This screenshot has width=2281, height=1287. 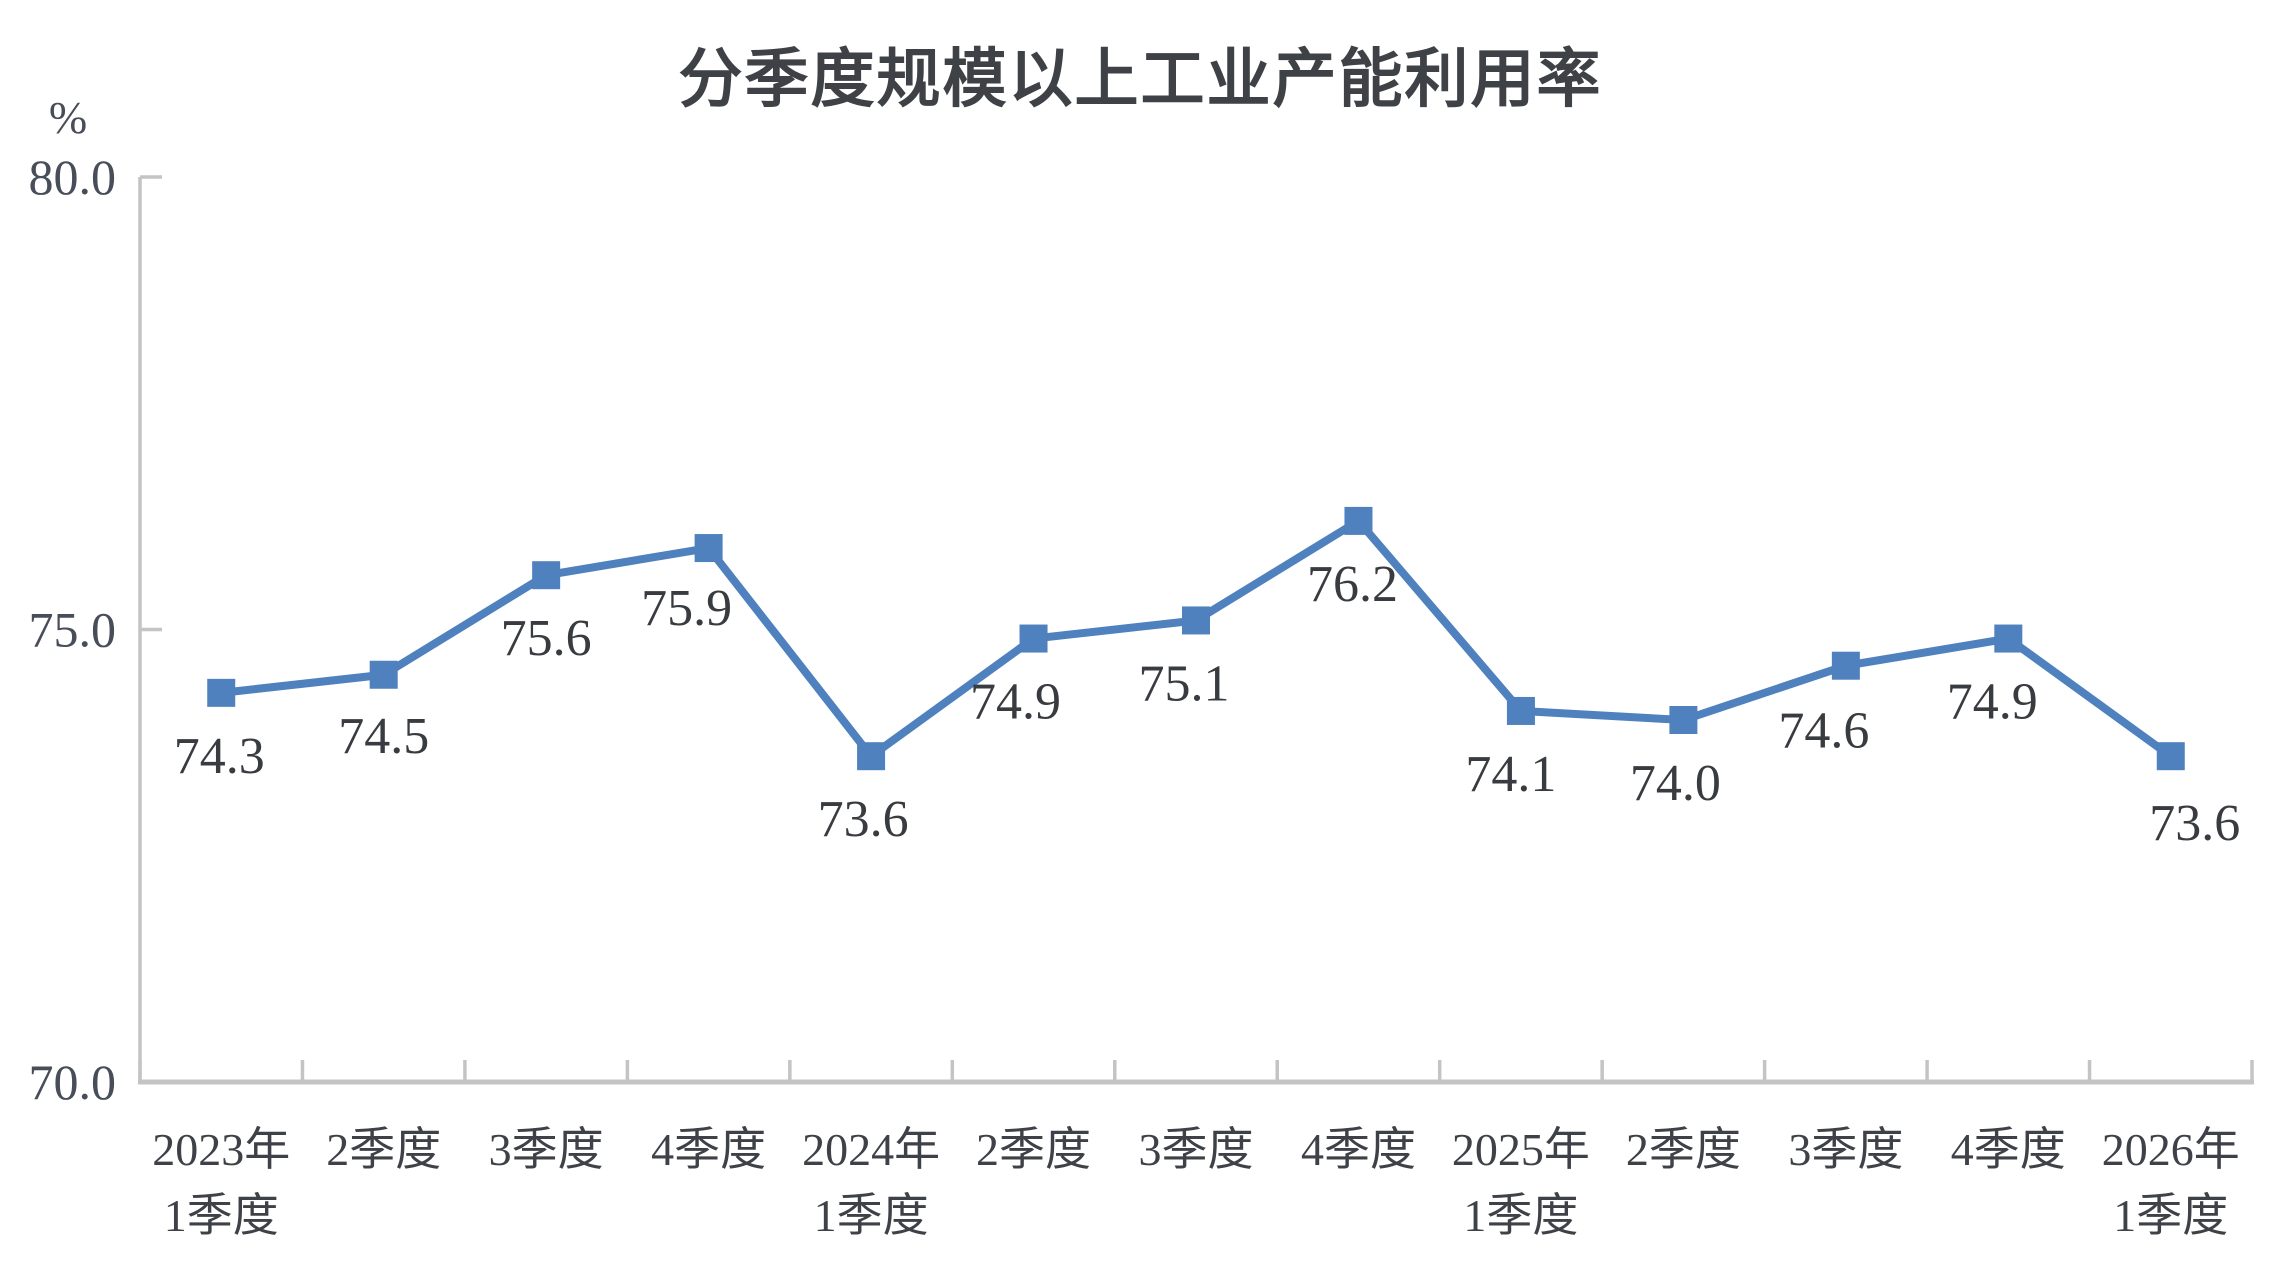 What do you see at coordinates (871, 1149) in the screenshot?
I see `x-axis-category-label: 2024年` at bounding box center [871, 1149].